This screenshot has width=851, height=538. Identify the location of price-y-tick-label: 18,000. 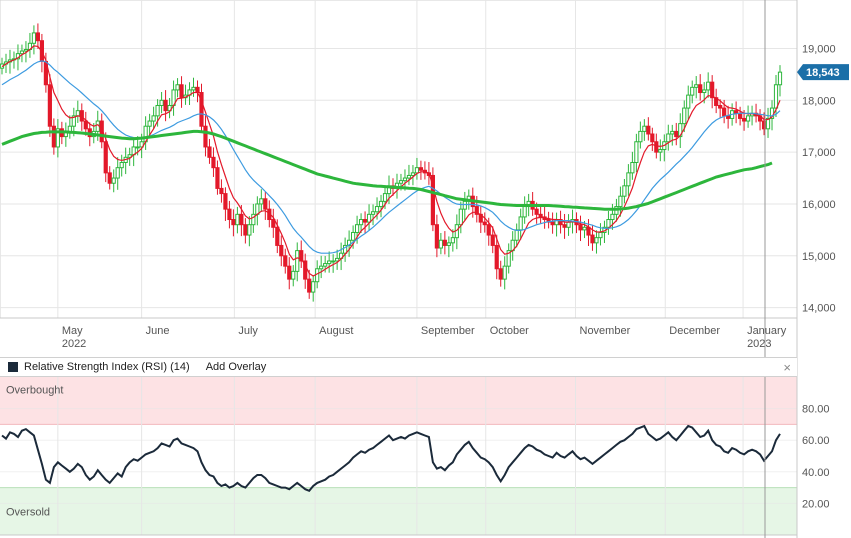
(819, 101).